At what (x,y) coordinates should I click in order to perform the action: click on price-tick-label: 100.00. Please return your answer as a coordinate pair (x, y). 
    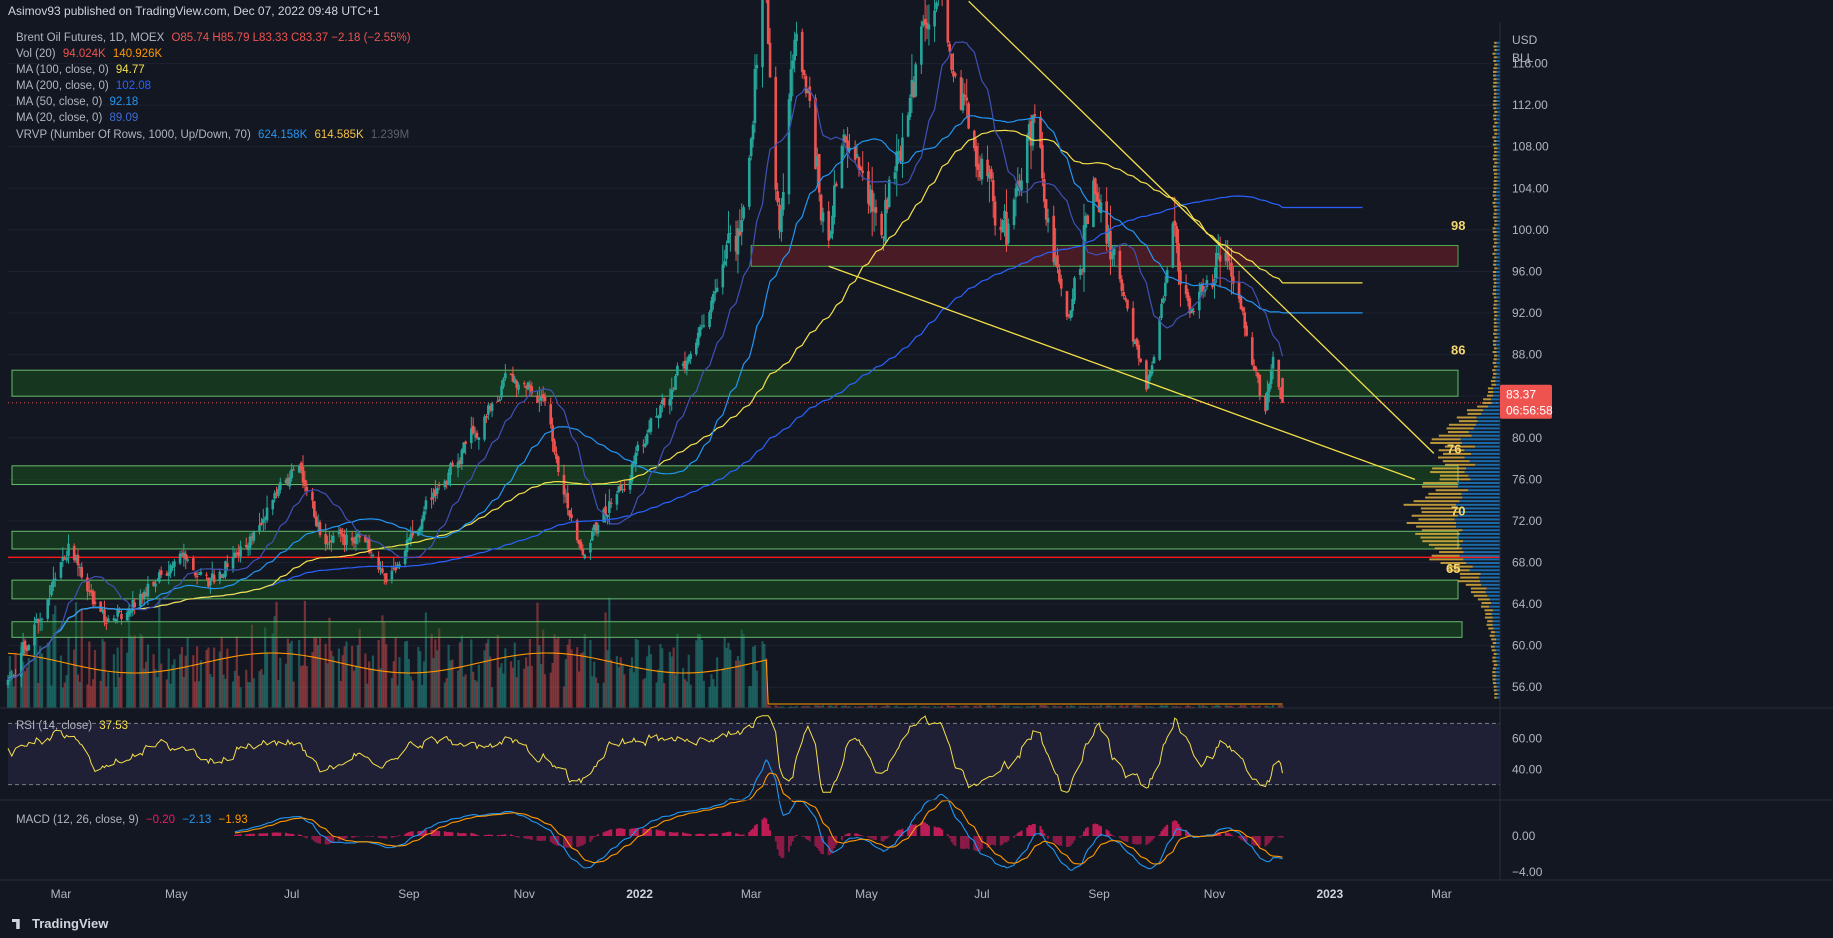
    Looking at the image, I should click on (1530, 230).